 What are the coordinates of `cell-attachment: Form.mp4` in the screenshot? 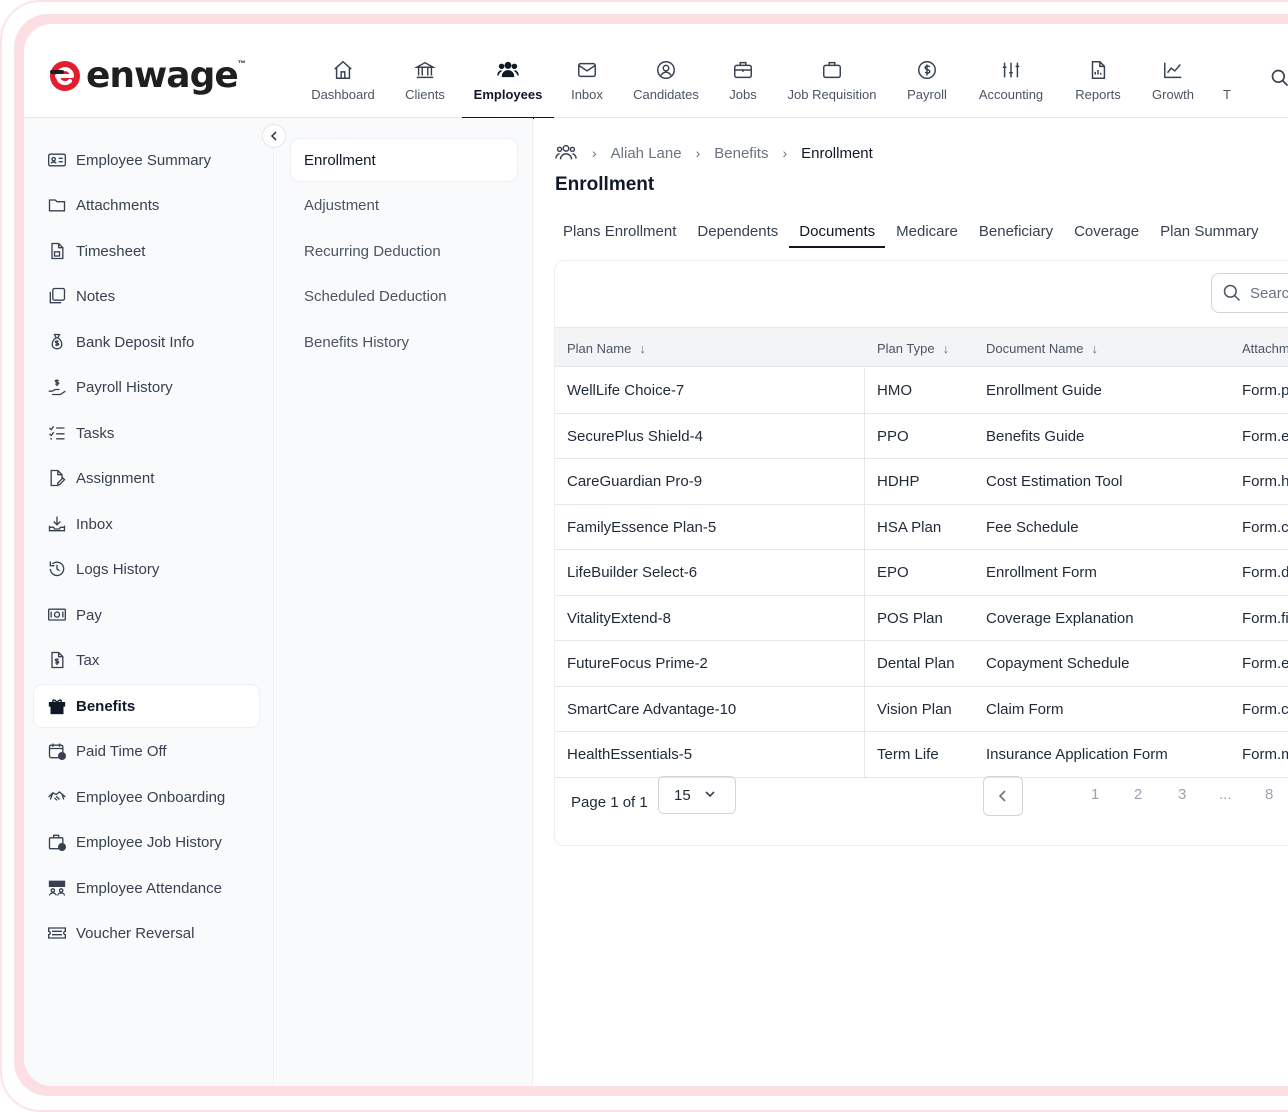 It's located at (1265, 754).